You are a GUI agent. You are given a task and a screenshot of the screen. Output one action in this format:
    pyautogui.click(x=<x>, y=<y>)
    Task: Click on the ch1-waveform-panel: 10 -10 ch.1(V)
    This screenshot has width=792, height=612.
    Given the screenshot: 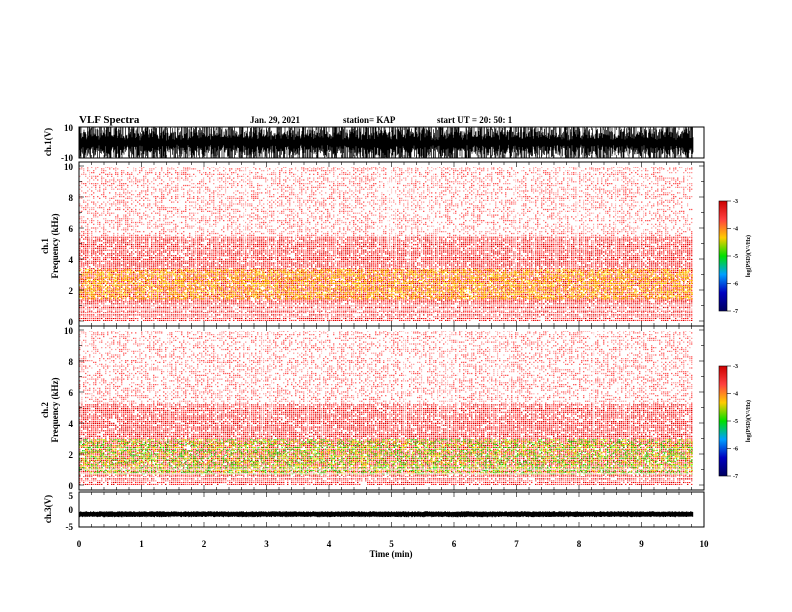 What is the action you would take?
    pyautogui.click(x=374, y=143)
    